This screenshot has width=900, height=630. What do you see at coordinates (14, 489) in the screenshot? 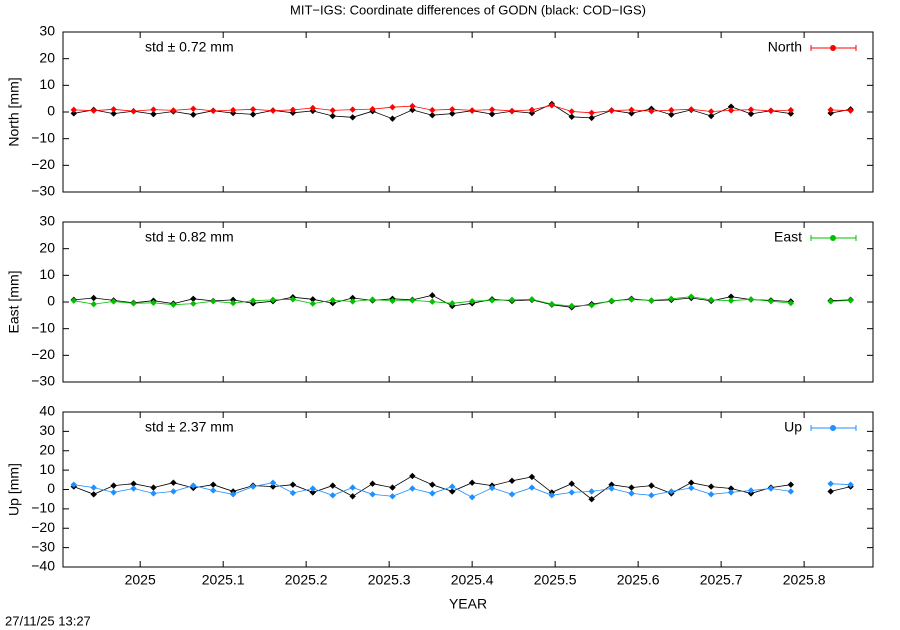
I see `y-axis-label: Up [mm]` at bounding box center [14, 489].